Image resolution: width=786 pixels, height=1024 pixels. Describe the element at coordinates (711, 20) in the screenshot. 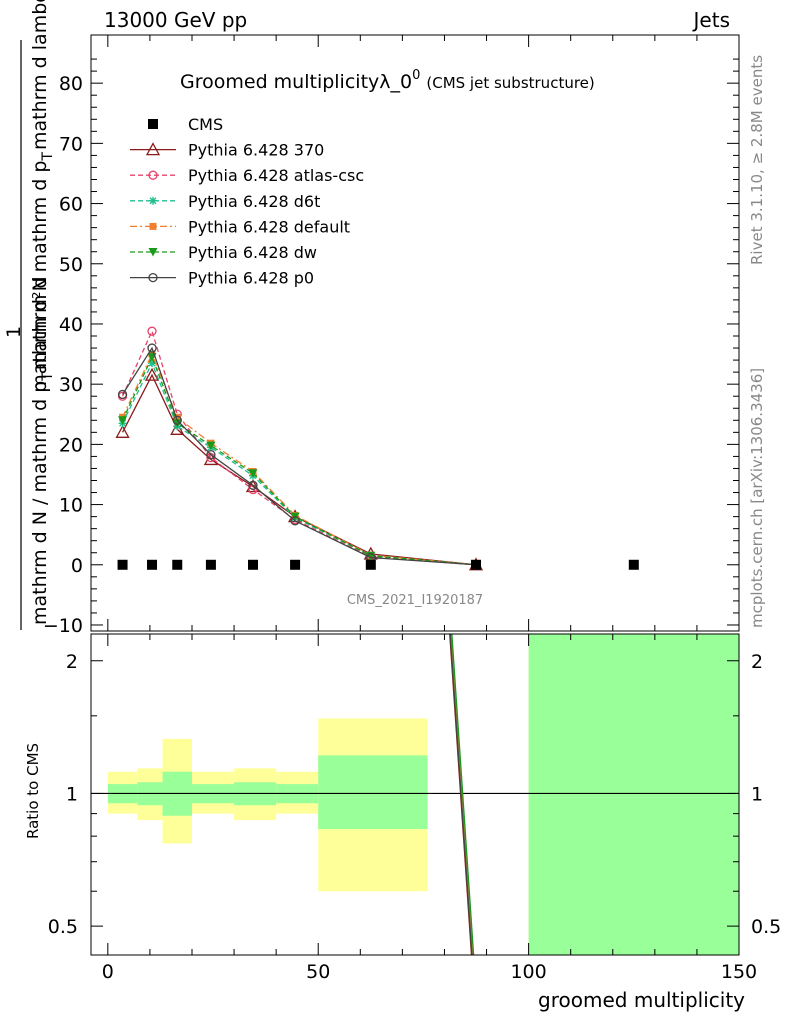

I see `header-process: Jets` at that location.